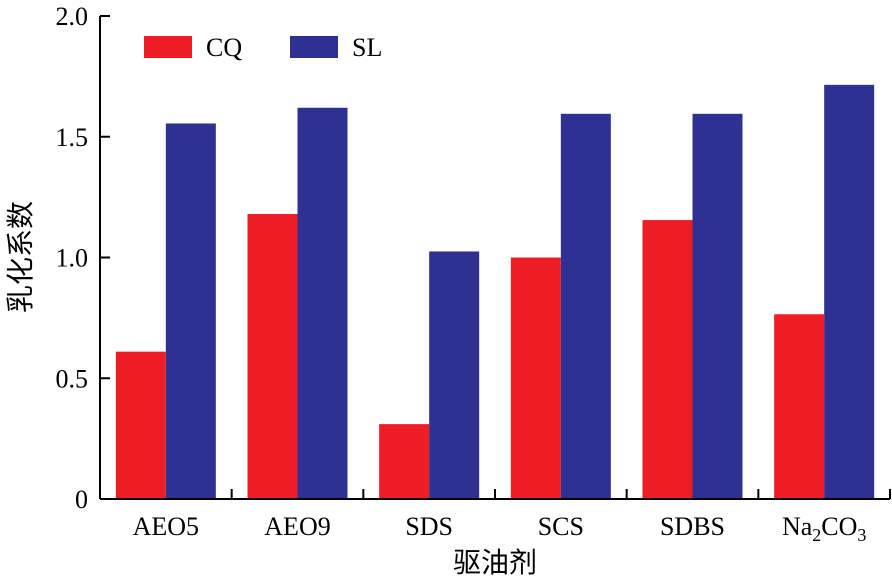 This screenshot has height=580, width=892. What do you see at coordinates (72, 16) in the screenshot?
I see `y-tick-label: 2.0` at bounding box center [72, 16].